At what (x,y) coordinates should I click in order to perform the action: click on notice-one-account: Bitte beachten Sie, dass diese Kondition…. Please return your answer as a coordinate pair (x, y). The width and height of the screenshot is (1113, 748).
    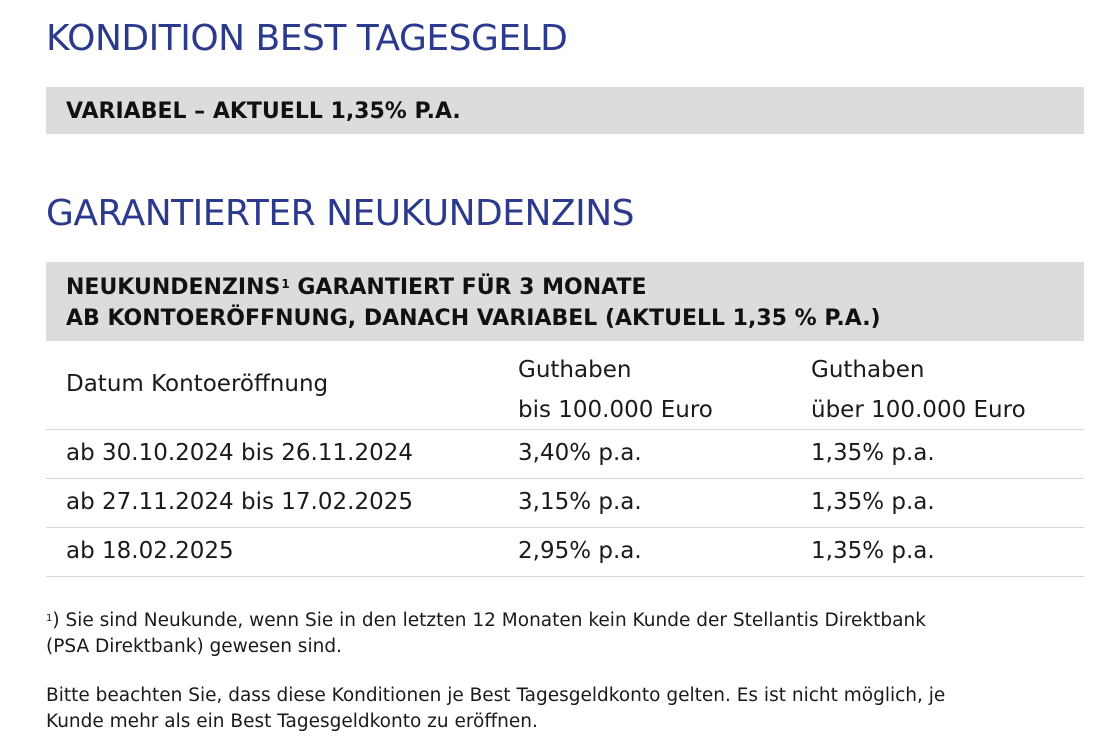
    Looking at the image, I should click on (495, 709).